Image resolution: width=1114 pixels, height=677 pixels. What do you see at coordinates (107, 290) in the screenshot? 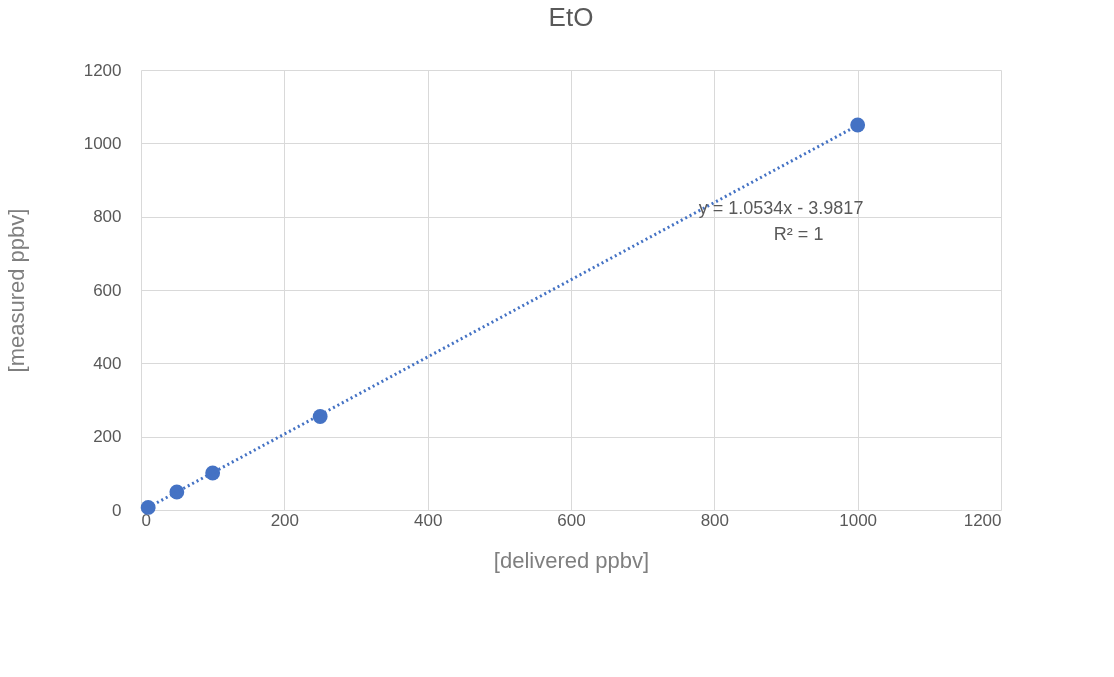
I see `y-tick-label: 600` at bounding box center [107, 290].